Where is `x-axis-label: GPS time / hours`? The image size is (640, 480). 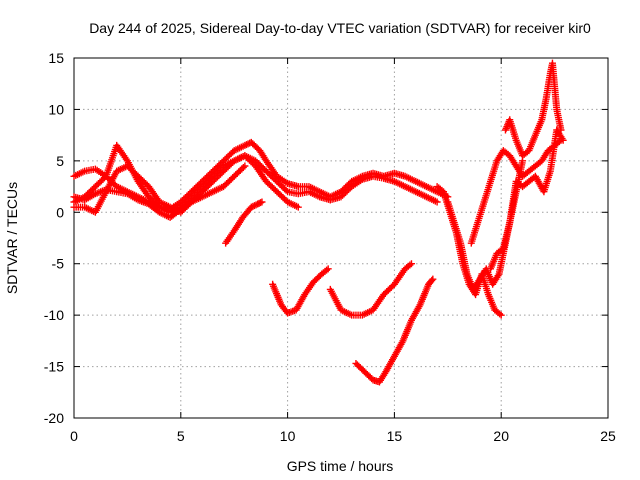
x-axis-label: GPS time / hours is located at coordinates (340, 466).